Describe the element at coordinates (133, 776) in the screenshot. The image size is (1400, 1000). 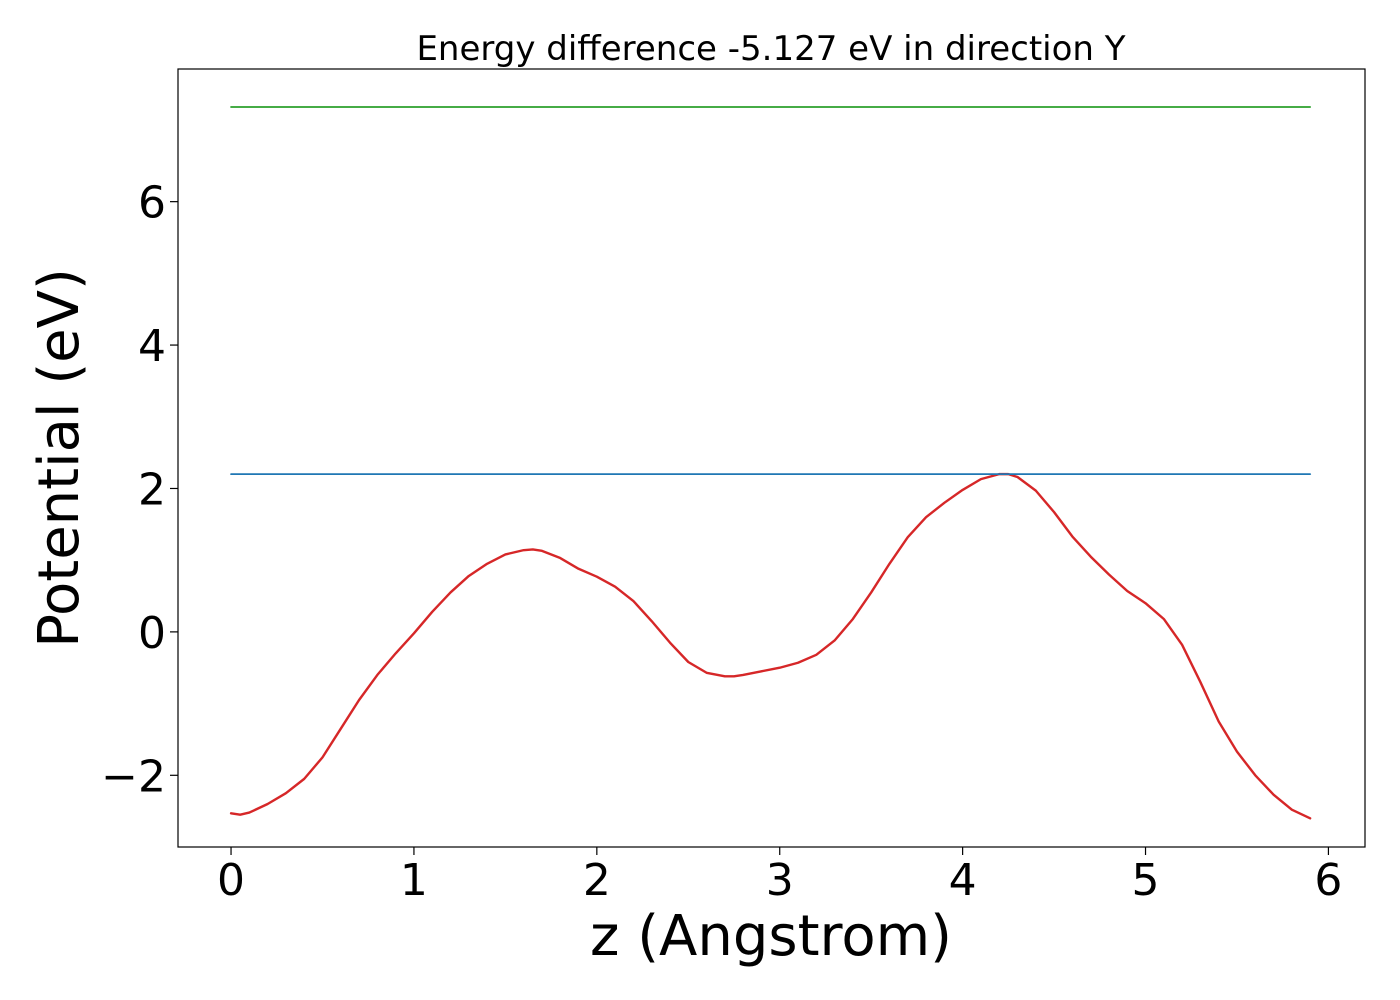
I see `y-tick-label: −2` at that location.